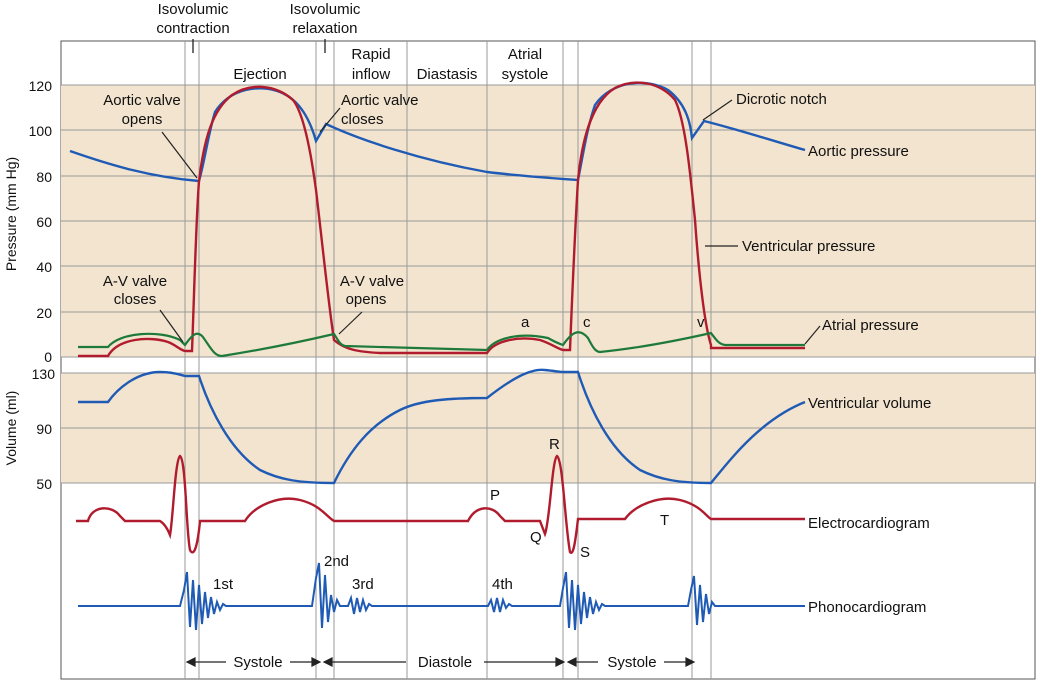 The height and width of the screenshot is (686, 1037). What do you see at coordinates (495, 495) in the screenshot?
I see `ecg-wave-p: P` at bounding box center [495, 495].